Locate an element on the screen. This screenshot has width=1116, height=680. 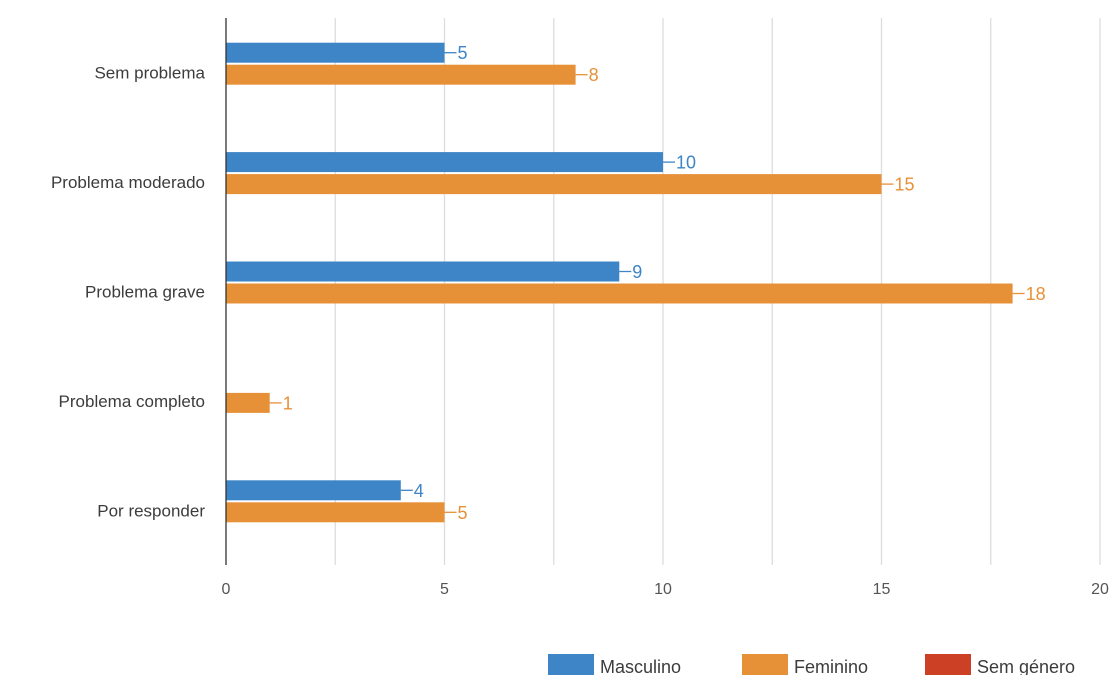
legend: Masculino Feminino Sem género is located at coordinates (811, 666).